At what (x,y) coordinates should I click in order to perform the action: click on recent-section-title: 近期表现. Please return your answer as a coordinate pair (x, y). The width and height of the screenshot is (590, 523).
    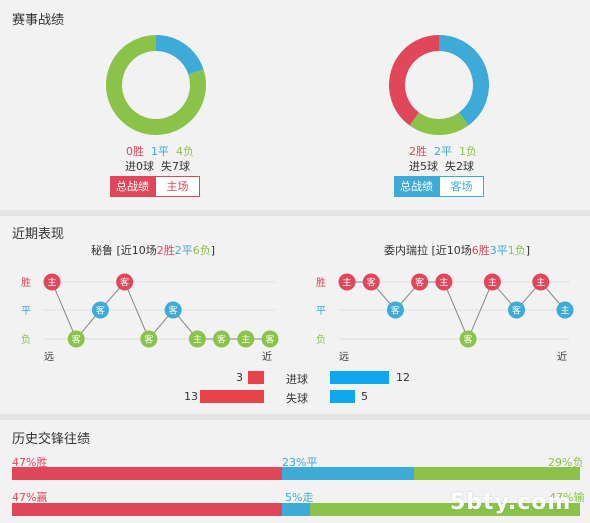
    Looking at the image, I should click on (38, 234).